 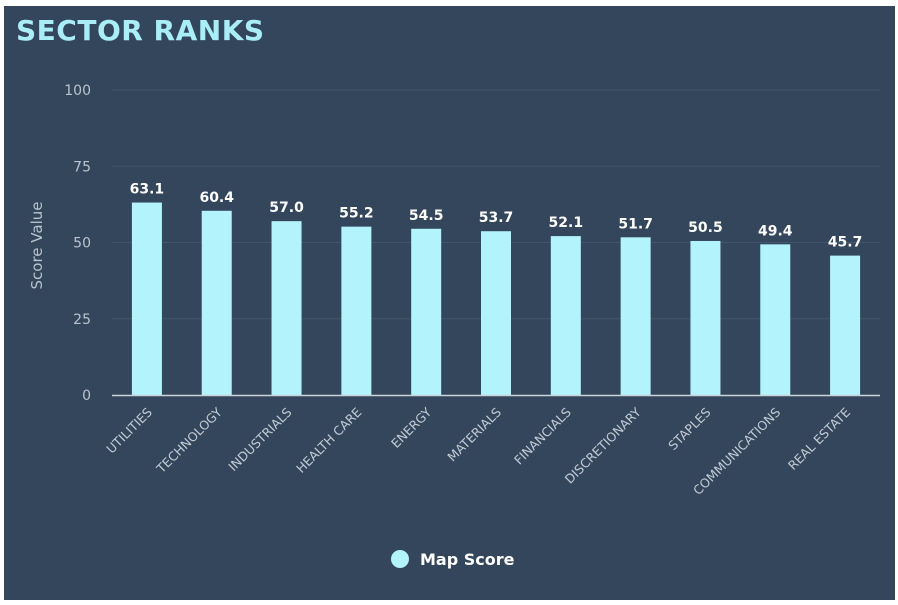 I want to click on x-tick-label: HEALTH CARE, so click(x=328, y=439).